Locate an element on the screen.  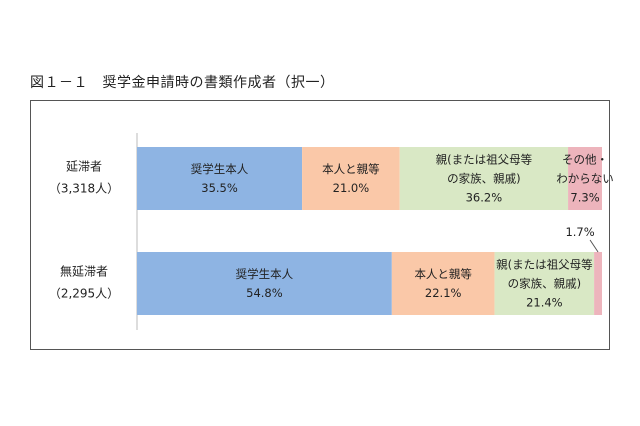
data-label: 36.2% is located at coordinates (484, 198).